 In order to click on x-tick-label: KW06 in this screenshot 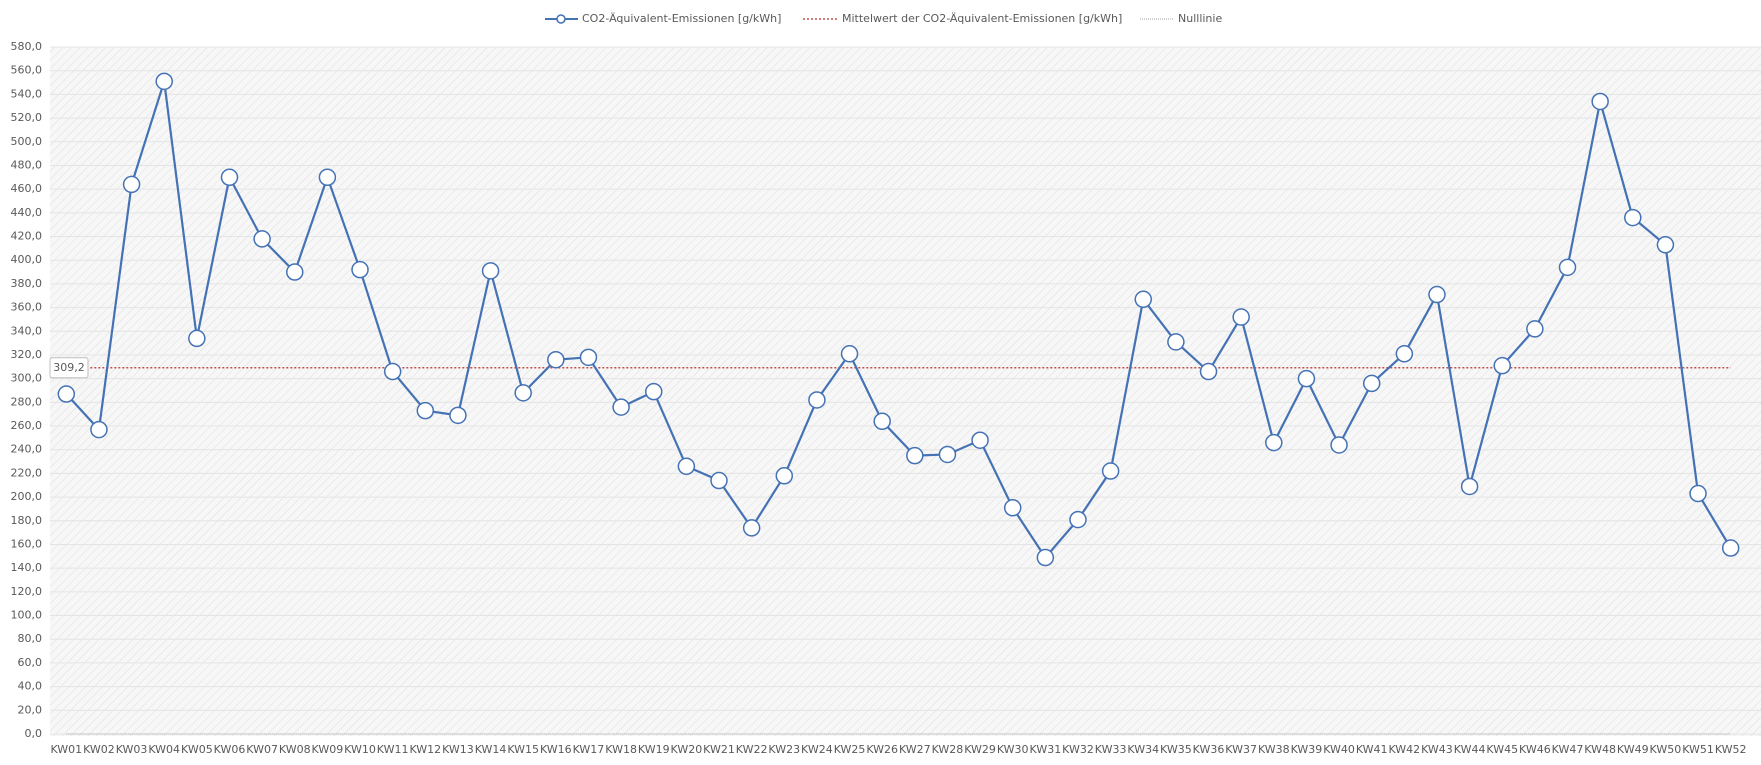, I will do `click(230, 749)`.